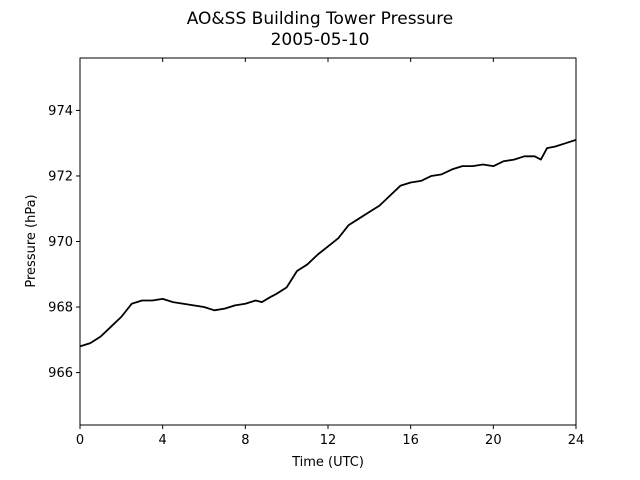  Describe the element at coordinates (60, 242) in the screenshot. I see `y-tick-label: 970` at that location.